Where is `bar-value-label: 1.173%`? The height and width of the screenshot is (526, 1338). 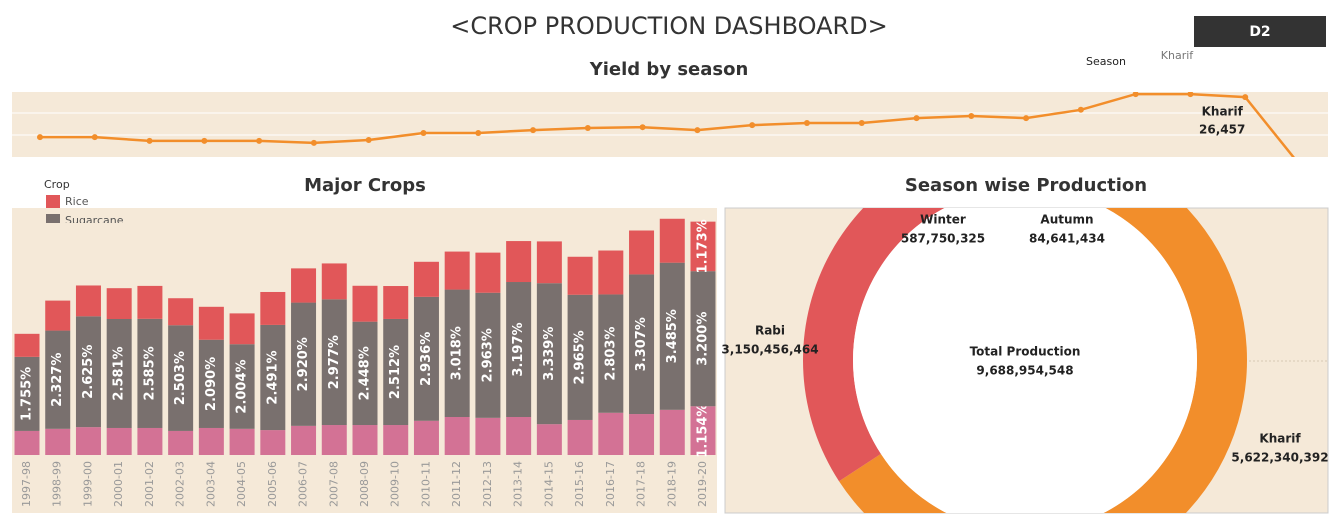
bar-value-label: 1.173% is located at coordinates (703, 246).